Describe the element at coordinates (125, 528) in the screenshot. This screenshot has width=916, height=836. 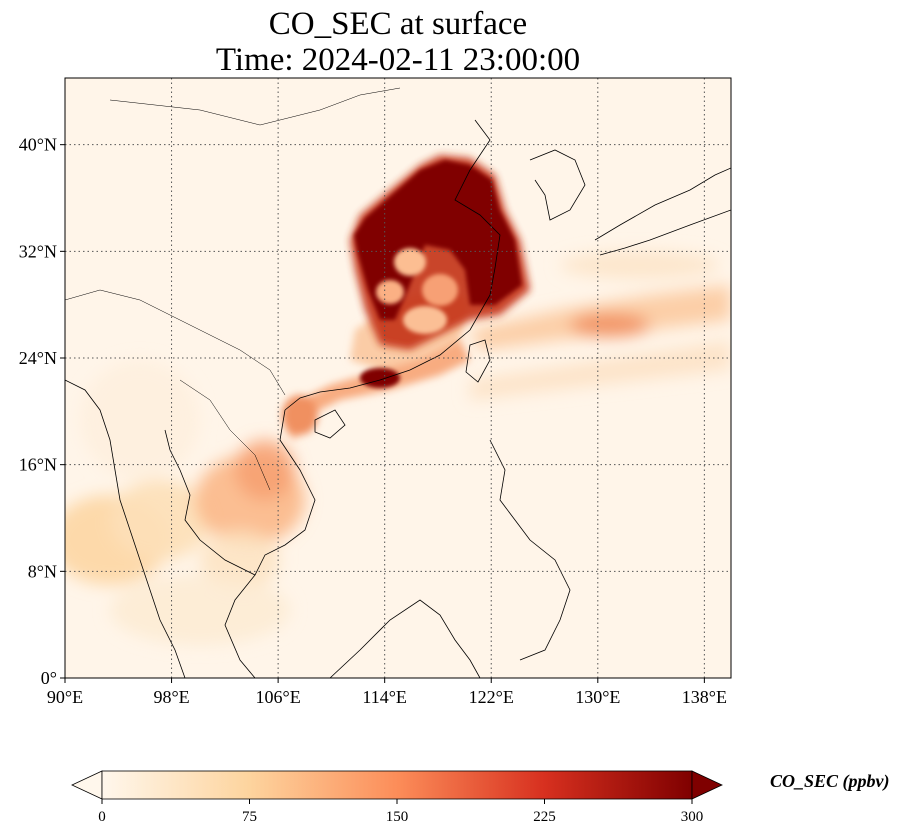
I see `burma-coast` at that location.